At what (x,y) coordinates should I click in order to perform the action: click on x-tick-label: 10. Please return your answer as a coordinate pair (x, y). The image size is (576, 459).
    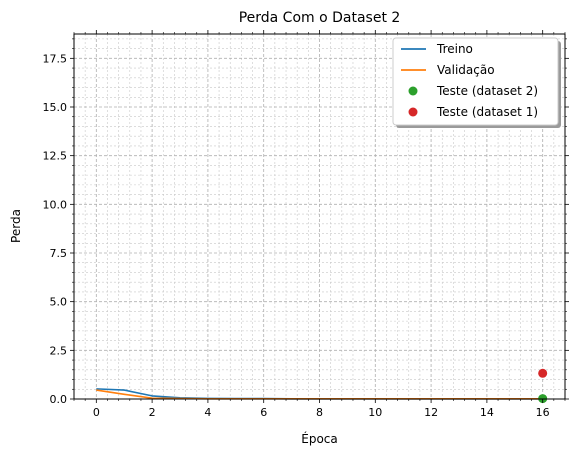
    Looking at the image, I should click on (375, 412).